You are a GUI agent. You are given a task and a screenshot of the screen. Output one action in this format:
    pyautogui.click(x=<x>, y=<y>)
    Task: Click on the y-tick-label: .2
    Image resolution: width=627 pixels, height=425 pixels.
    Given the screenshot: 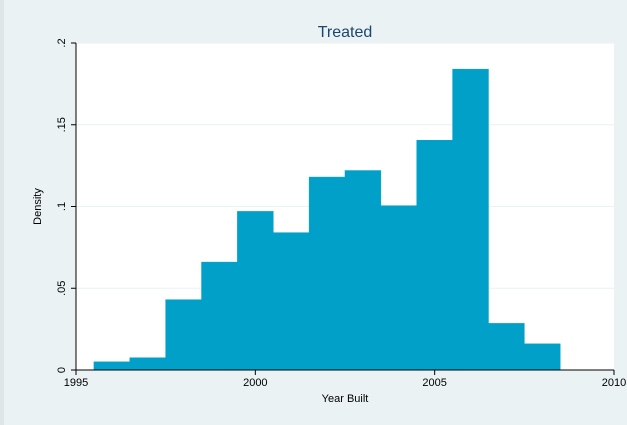 What is the action you would take?
    pyautogui.click(x=62, y=42)
    